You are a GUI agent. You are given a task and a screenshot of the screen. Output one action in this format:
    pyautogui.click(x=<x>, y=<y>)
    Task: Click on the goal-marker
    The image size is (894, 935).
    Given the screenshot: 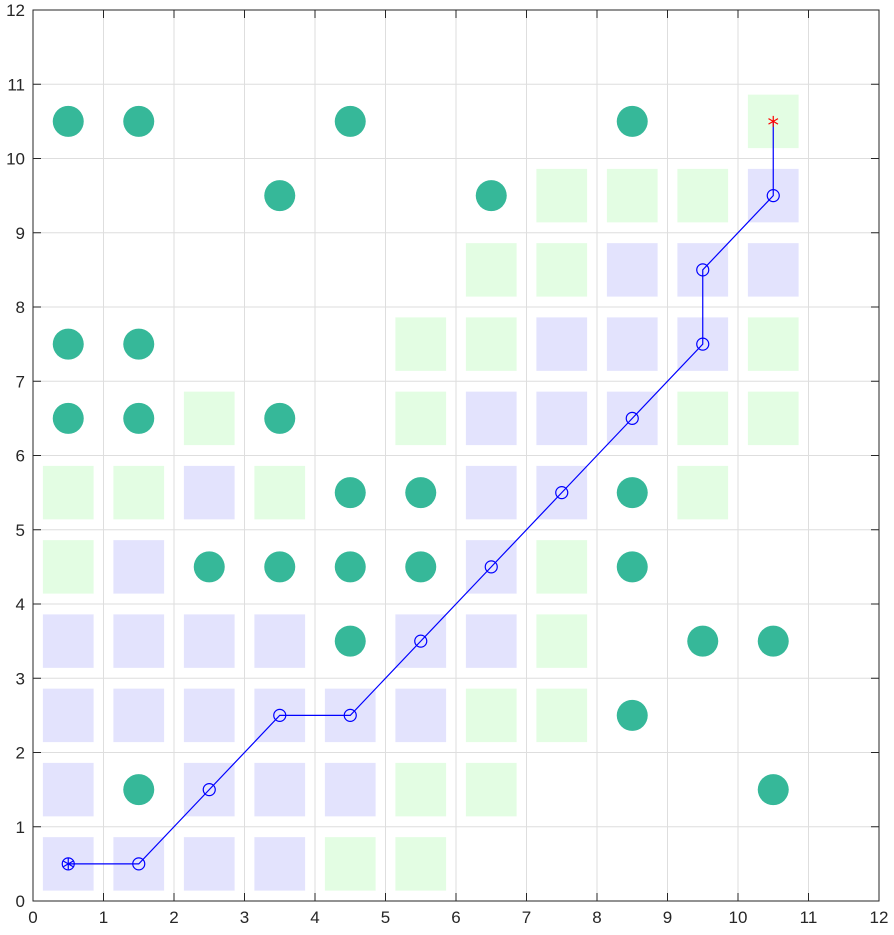 What is the action you would take?
    pyautogui.click(x=773, y=121)
    